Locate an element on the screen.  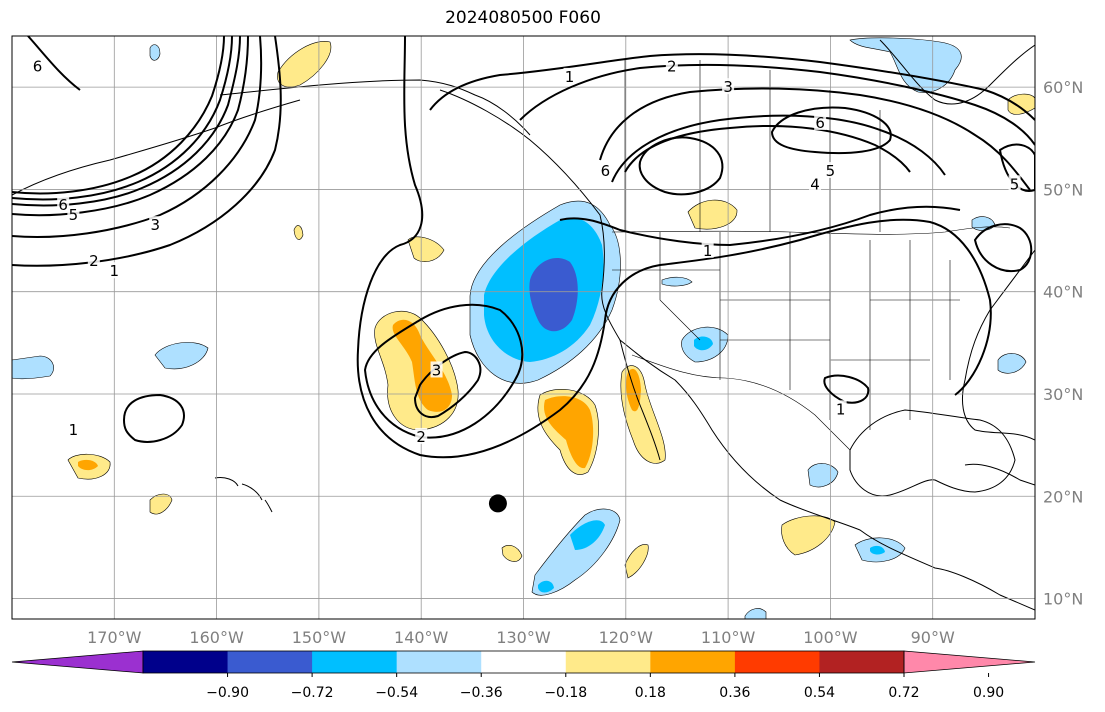
negative-anomaly-small-4-core is located at coordinates (587, 535).